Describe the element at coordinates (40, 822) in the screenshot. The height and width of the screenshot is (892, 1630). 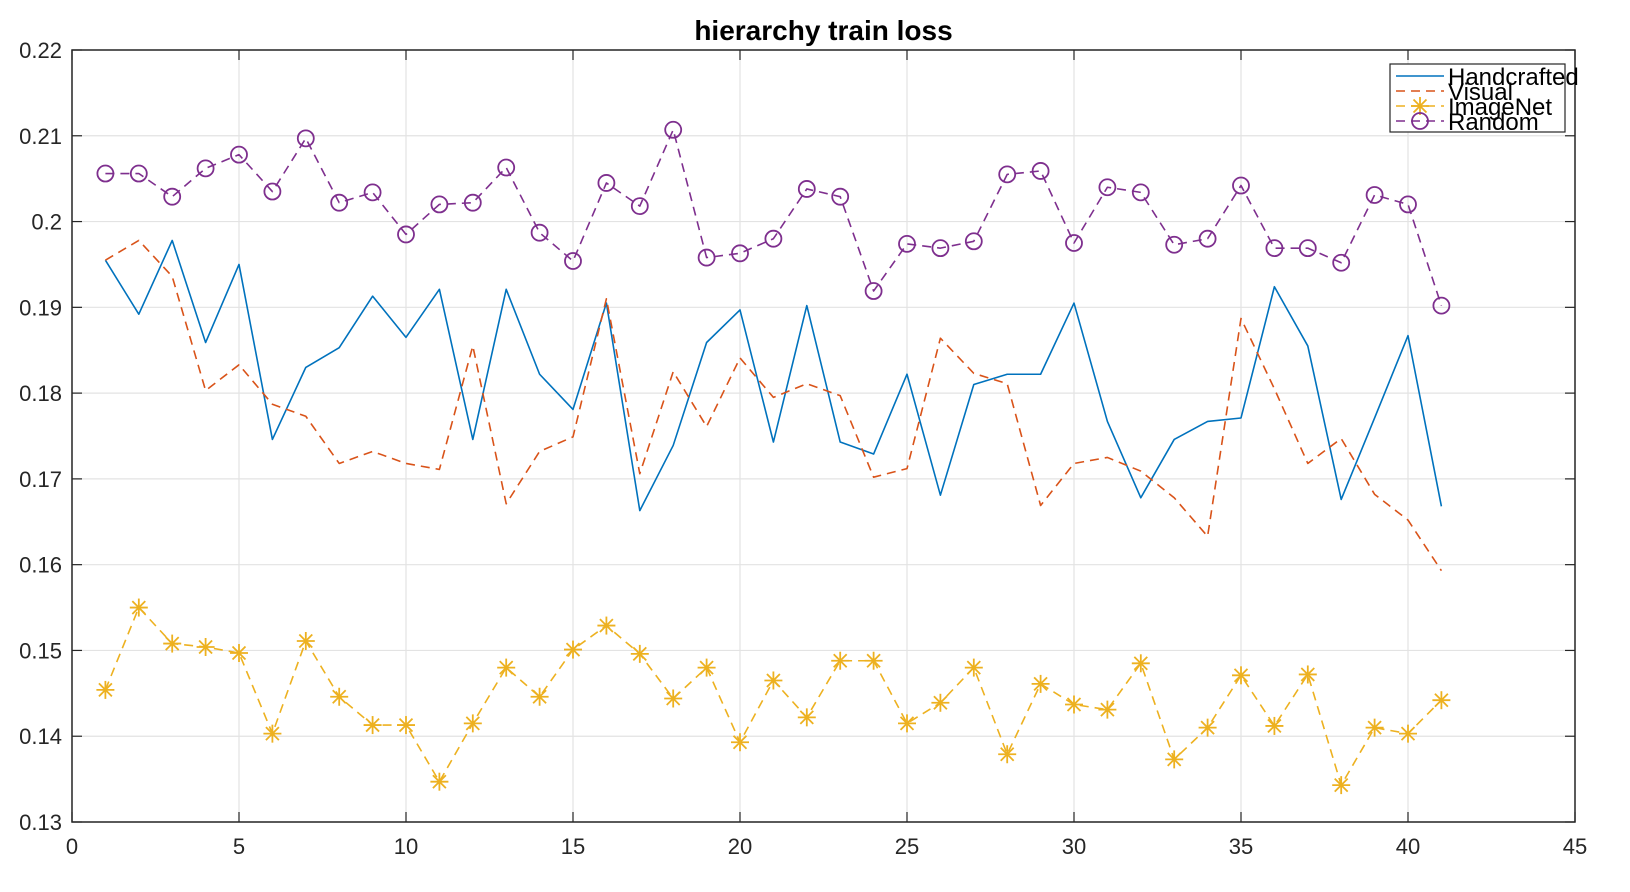
I see `y-tick-label: 0.13` at that location.